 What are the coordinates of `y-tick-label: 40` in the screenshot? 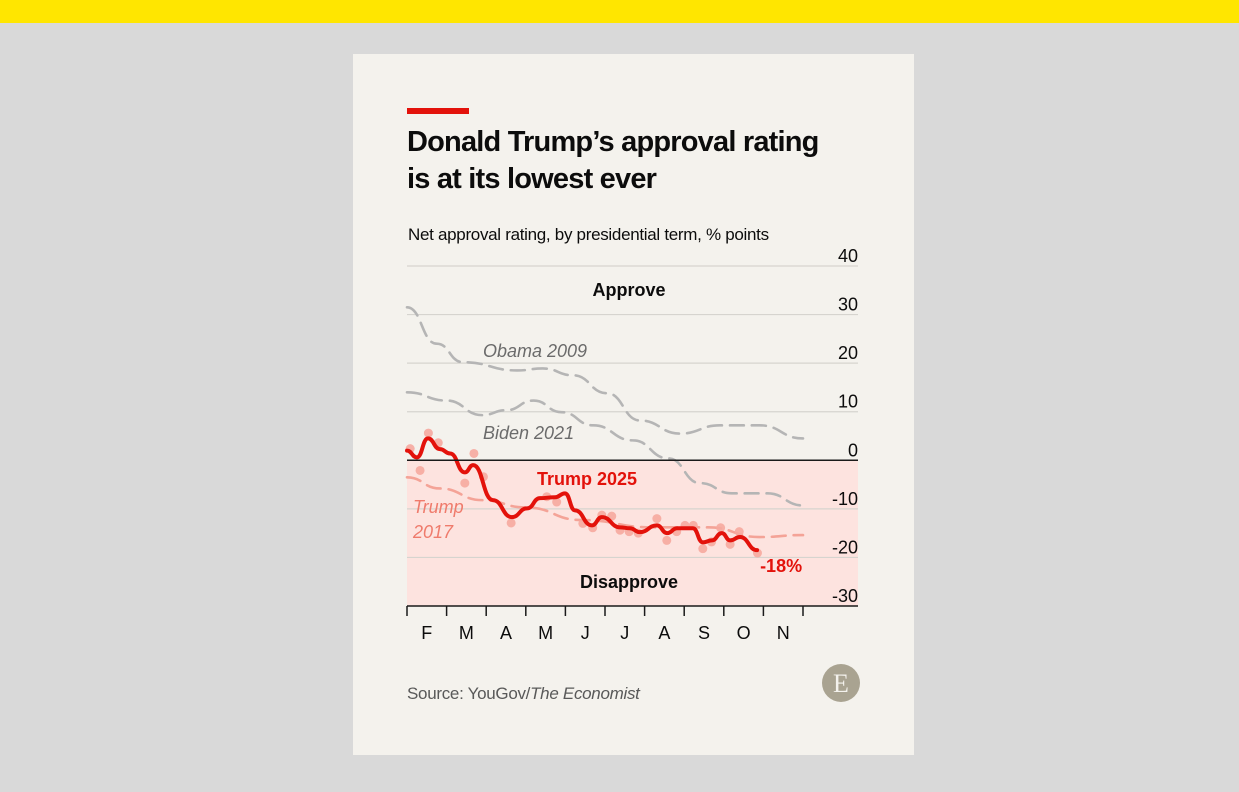 It's located at (848, 256).